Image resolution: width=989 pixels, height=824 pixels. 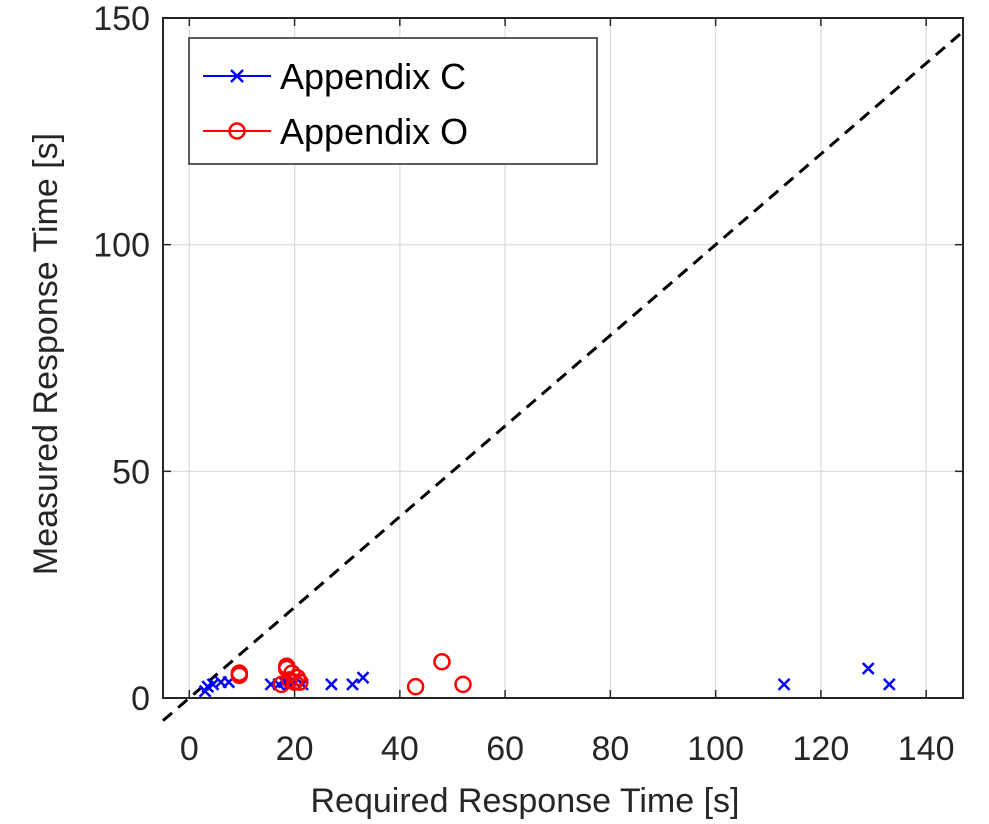 What do you see at coordinates (715, 749) in the screenshot?
I see `x-tick-label: 100` at bounding box center [715, 749].